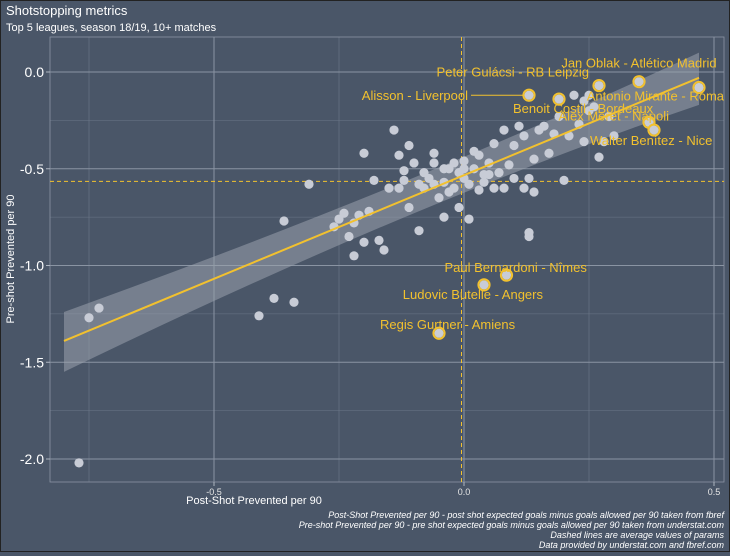 The height and width of the screenshot is (556, 730). I want to click on x-tick-label: -0.5, so click(214, 492).